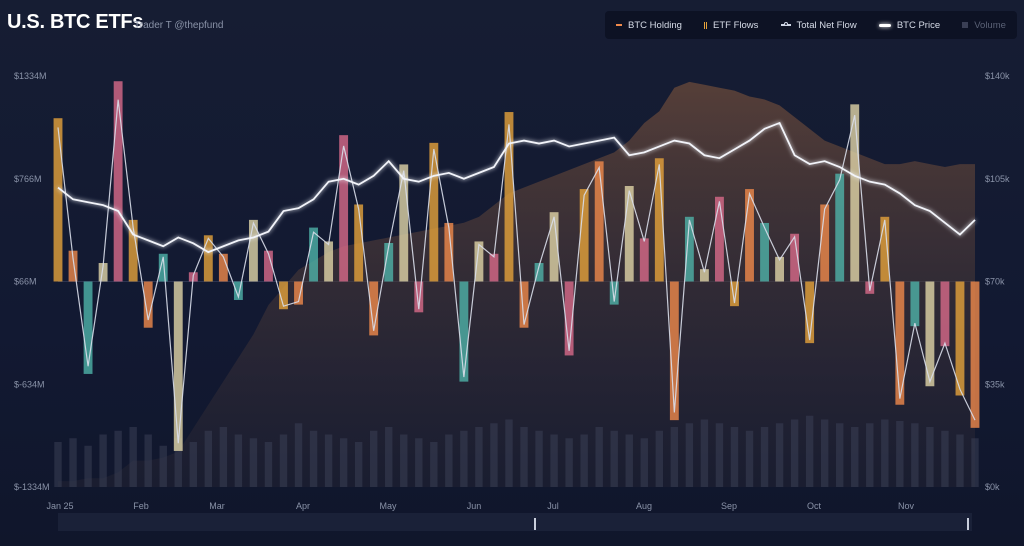 The height and width of the screenshot is (546, 1024). I want to click on x-tick-label: Nov, so click(906, 506).